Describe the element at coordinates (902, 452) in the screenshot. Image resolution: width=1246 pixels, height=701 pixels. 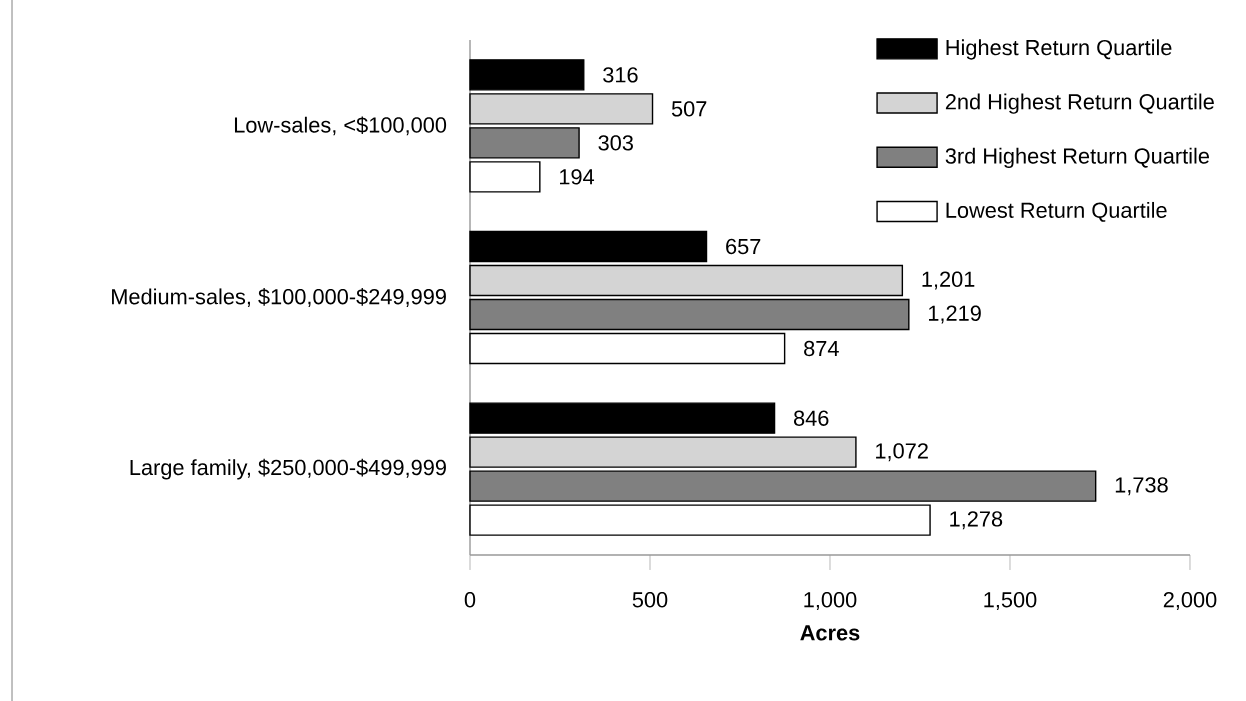
I see `data-label: 1,072` at that location.